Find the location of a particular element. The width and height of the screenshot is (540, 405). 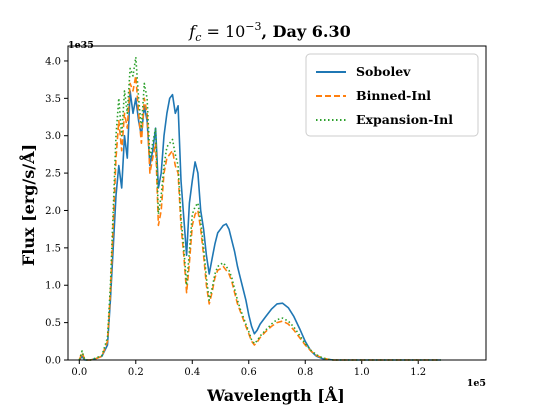

title-f: f is located at coordinates (193, 31).